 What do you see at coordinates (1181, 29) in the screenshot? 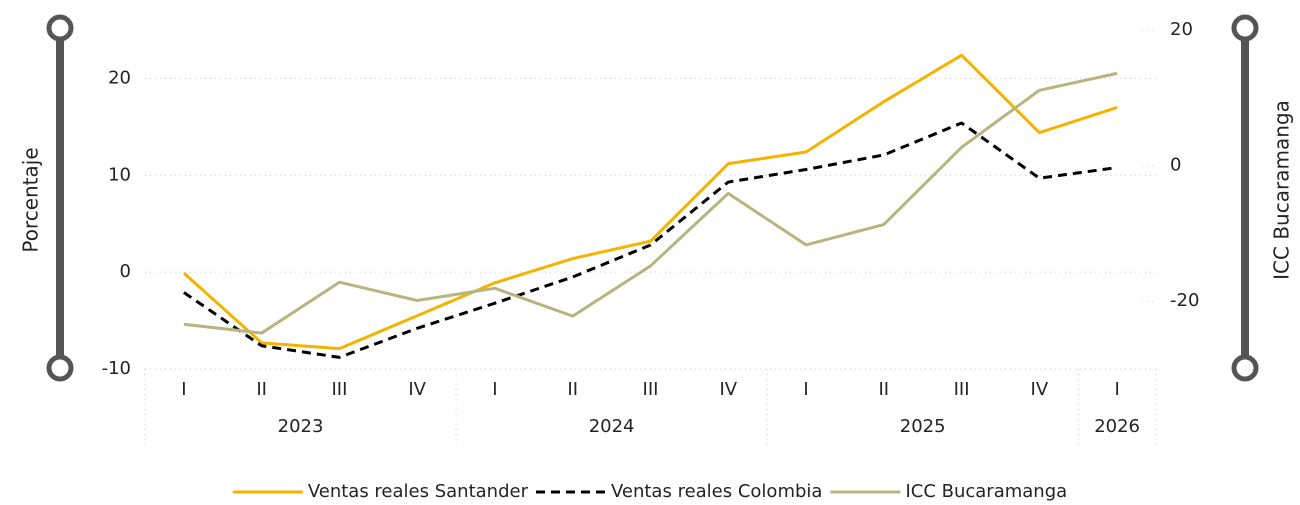
I see `y2-tick-label: 20` at bounding box center [1181, 29].